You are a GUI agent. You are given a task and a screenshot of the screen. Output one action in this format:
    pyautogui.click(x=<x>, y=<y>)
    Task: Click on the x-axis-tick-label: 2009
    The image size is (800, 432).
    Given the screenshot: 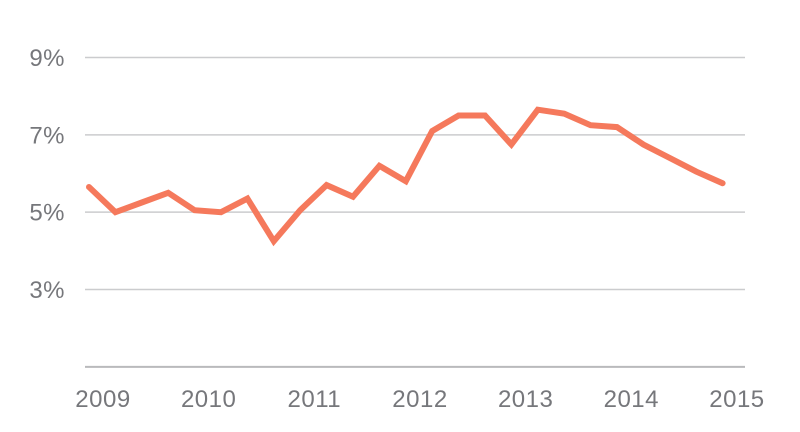 What is the action you would take?
    pyautogui.click(x=102, y=399)
    